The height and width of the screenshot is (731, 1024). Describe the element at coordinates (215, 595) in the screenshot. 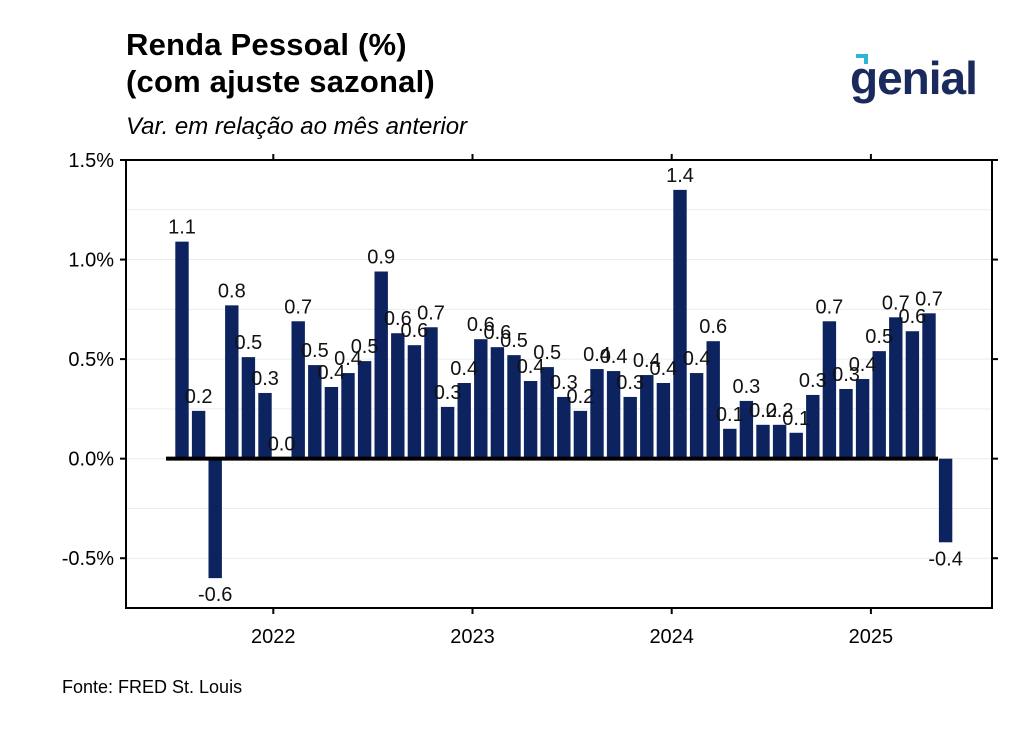

I see `bar-value-label: -0.6` at that location.